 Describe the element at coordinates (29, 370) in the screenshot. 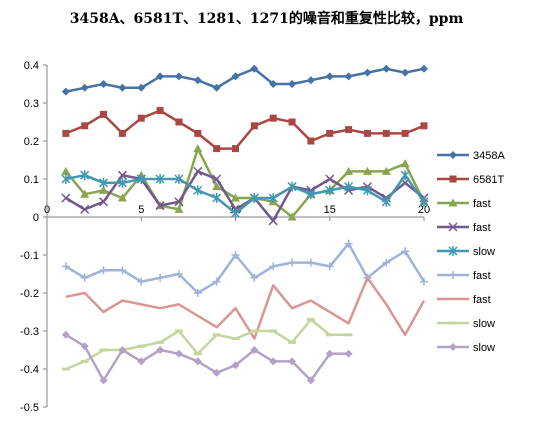

I see `y-tick-label: -0.4` at that location.